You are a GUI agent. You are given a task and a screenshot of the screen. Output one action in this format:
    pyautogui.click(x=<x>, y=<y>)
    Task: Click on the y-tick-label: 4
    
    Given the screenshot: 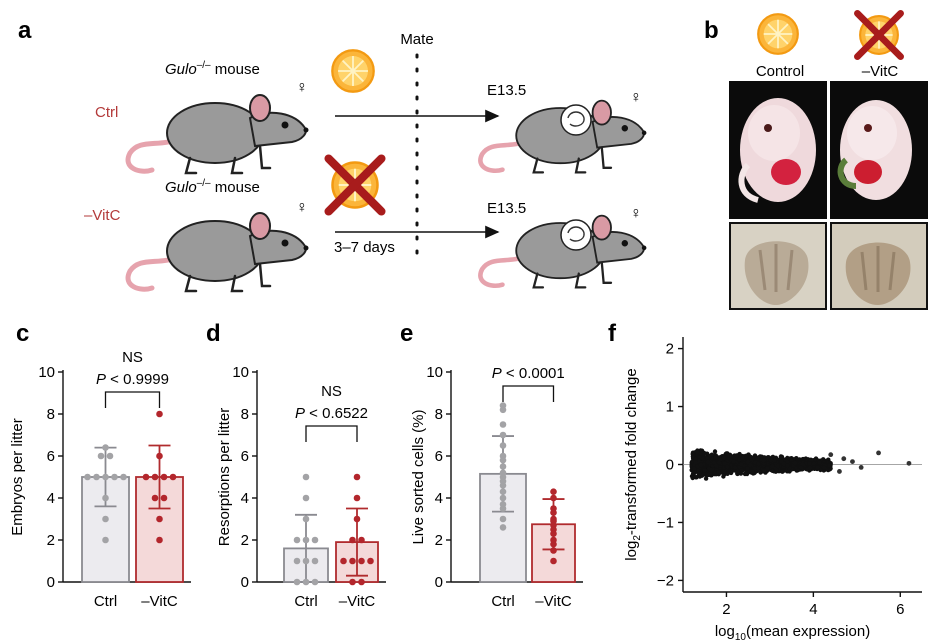 What is the action you would take?
    pyautogui.click(x=245, y=498)
    